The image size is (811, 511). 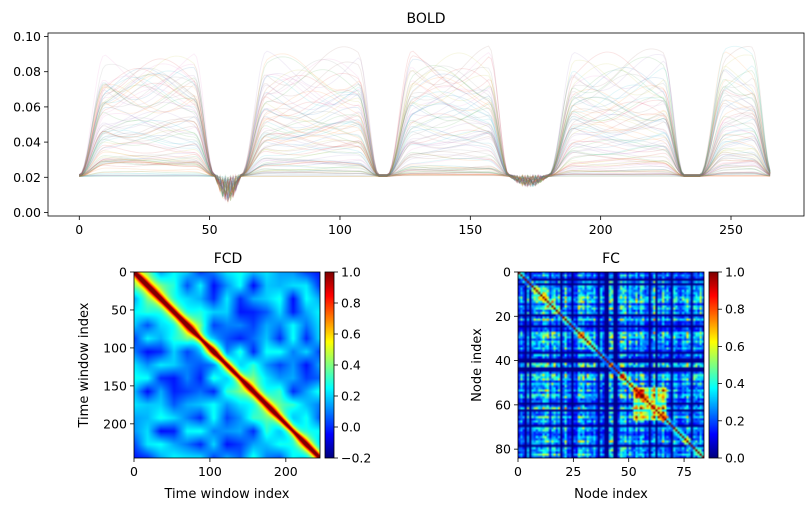 I want to click on fc-y-ticks: 0 20 40 60 80, so click(x=506, y=361).